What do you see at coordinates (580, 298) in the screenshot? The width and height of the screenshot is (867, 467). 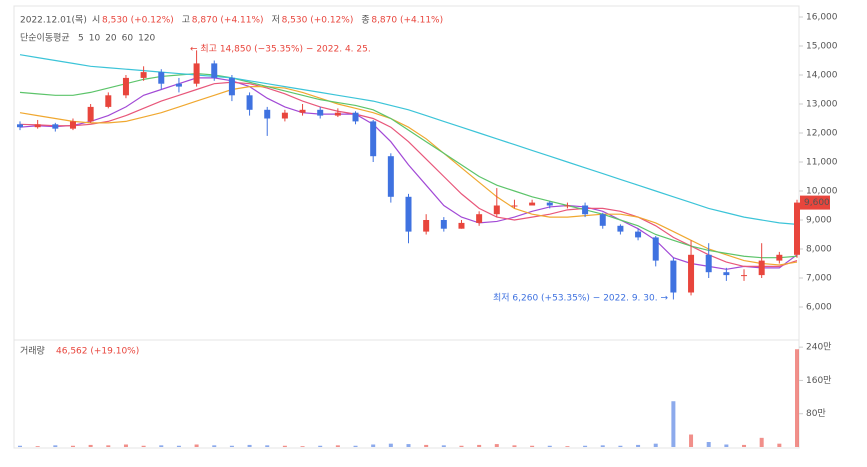 I see `low-annotation: 최저 6,260 (+53.35%) − 2022. 9. 30. →` at bounding box center [580, 298].